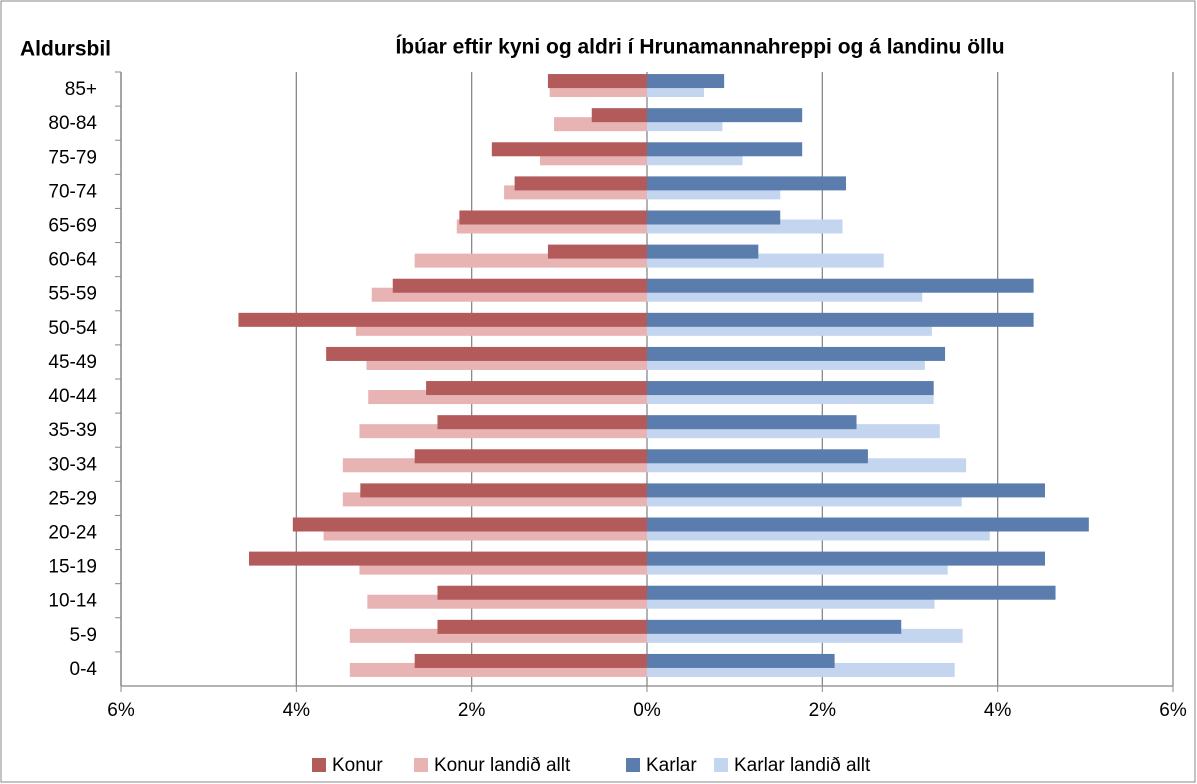  What do you see at coordinates (72, 260) in the screenshot?
I see `y-tick-label: 60-64` at bounding box center [72, 260].